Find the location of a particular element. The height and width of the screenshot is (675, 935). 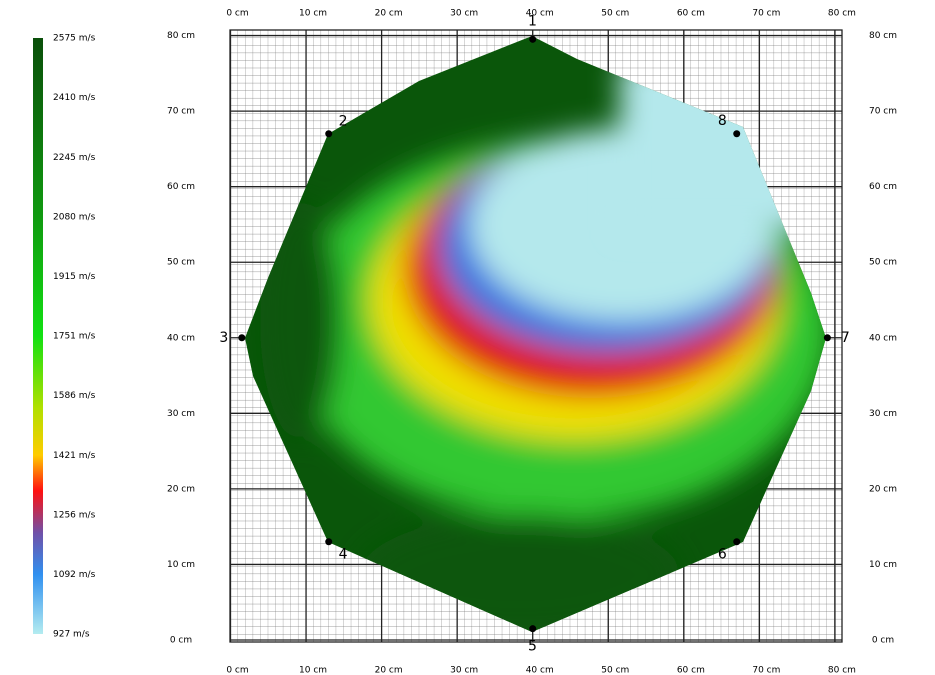

x-tick-label-top: 30 cm is located at coordinates (464, 14).